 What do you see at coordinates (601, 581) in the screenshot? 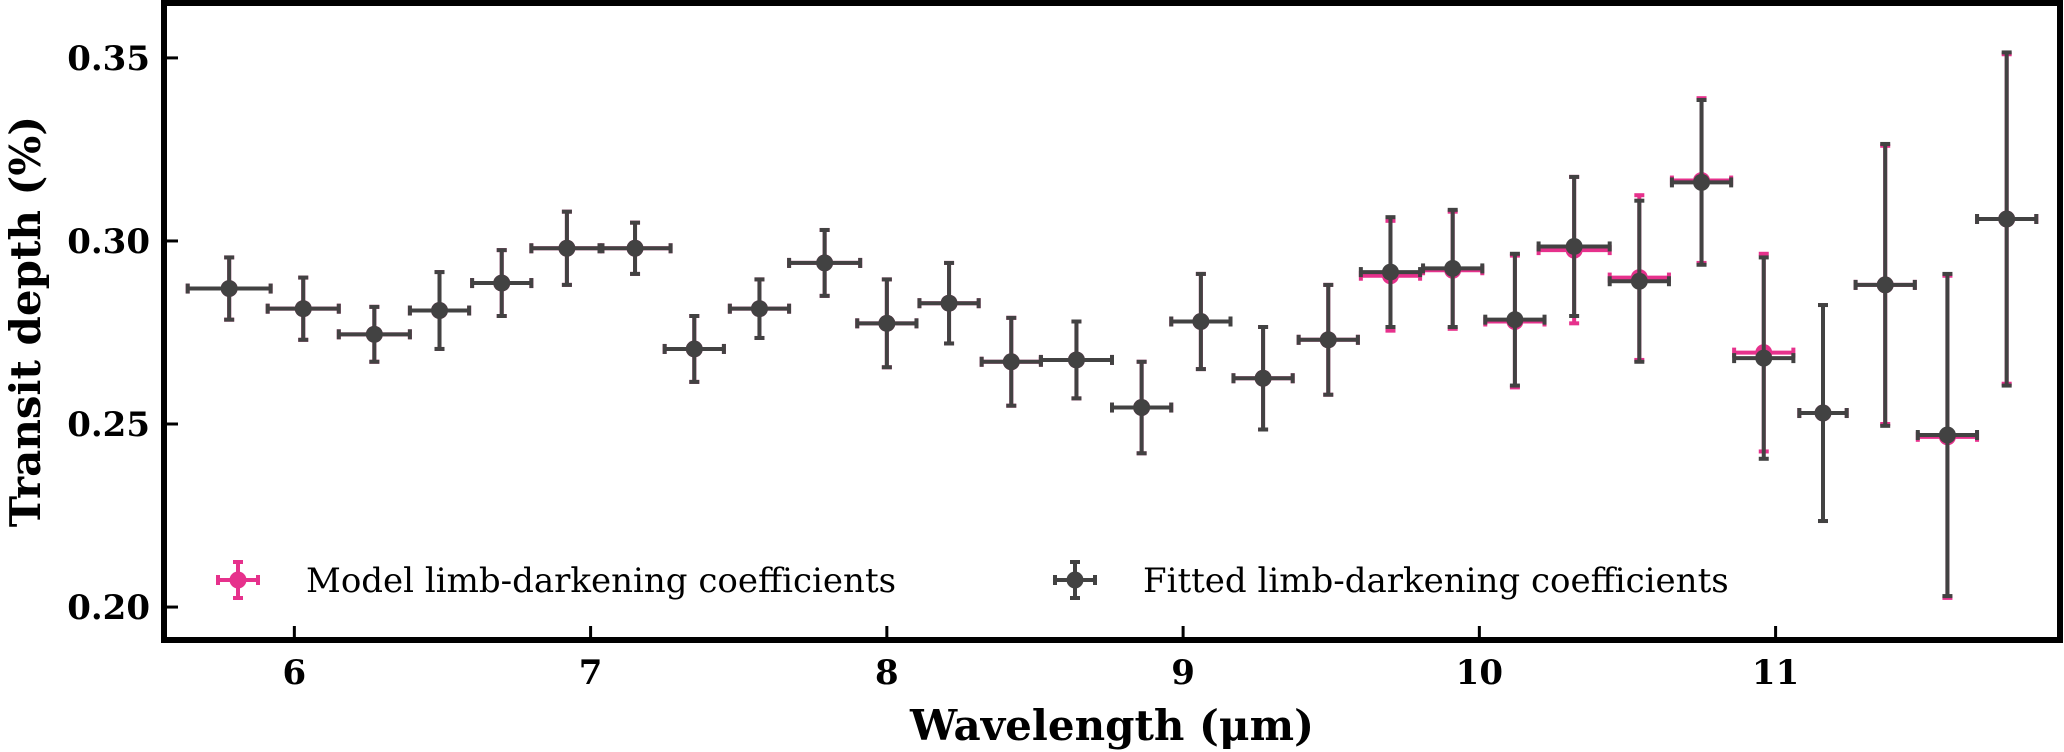
I see `legend-label-model: Model limb-darkening coefficients` at bounding box center [601, 581].